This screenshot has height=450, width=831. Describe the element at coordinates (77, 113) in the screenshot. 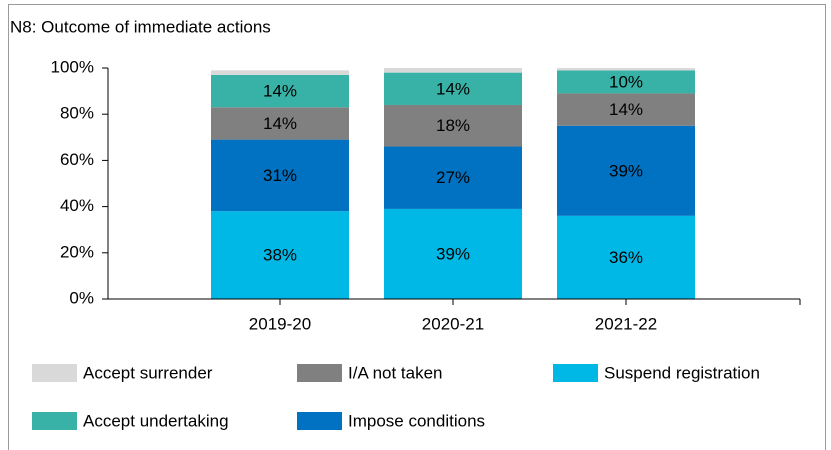

I see `y-tick-label: 80%` at that location.